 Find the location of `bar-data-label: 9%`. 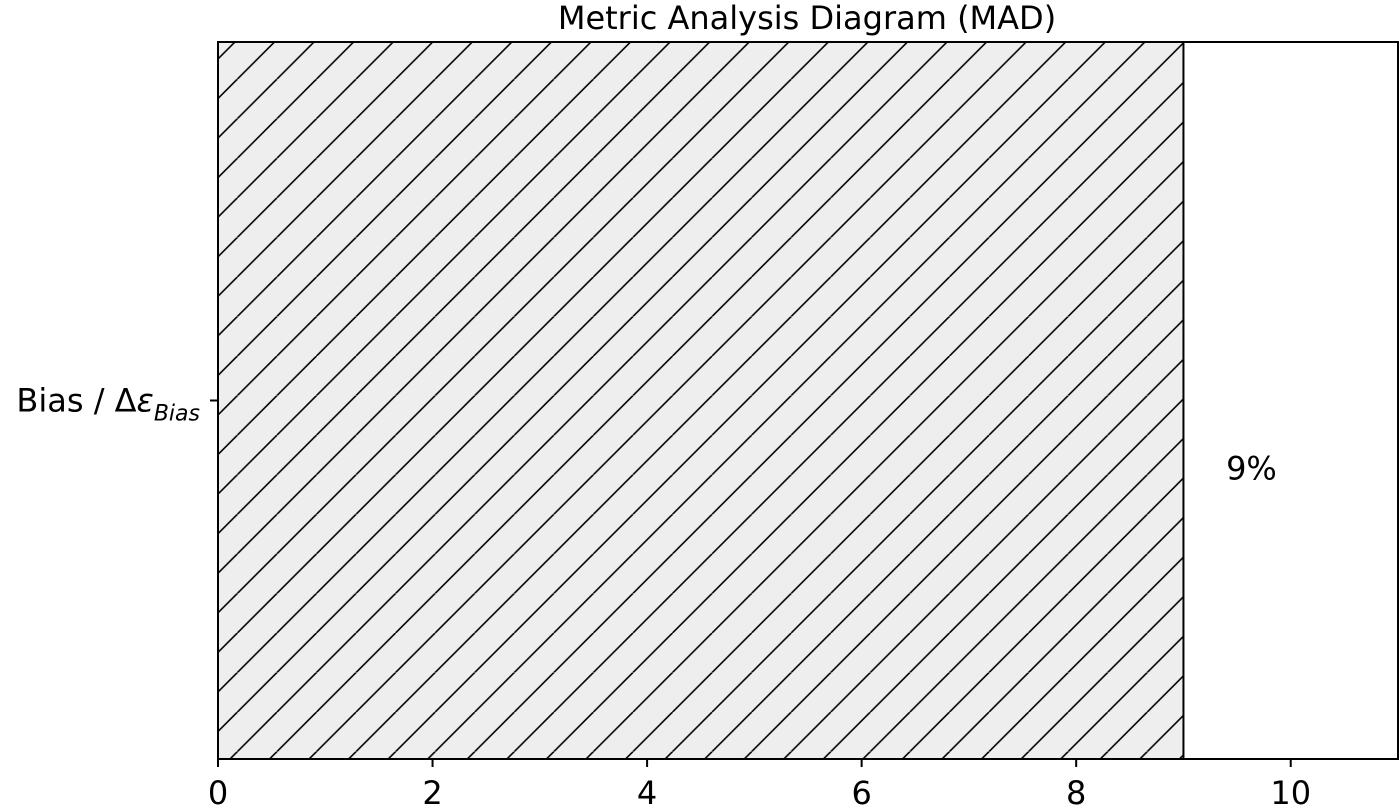

bar-data-label: 9% is located at coordinates (1251, 468).